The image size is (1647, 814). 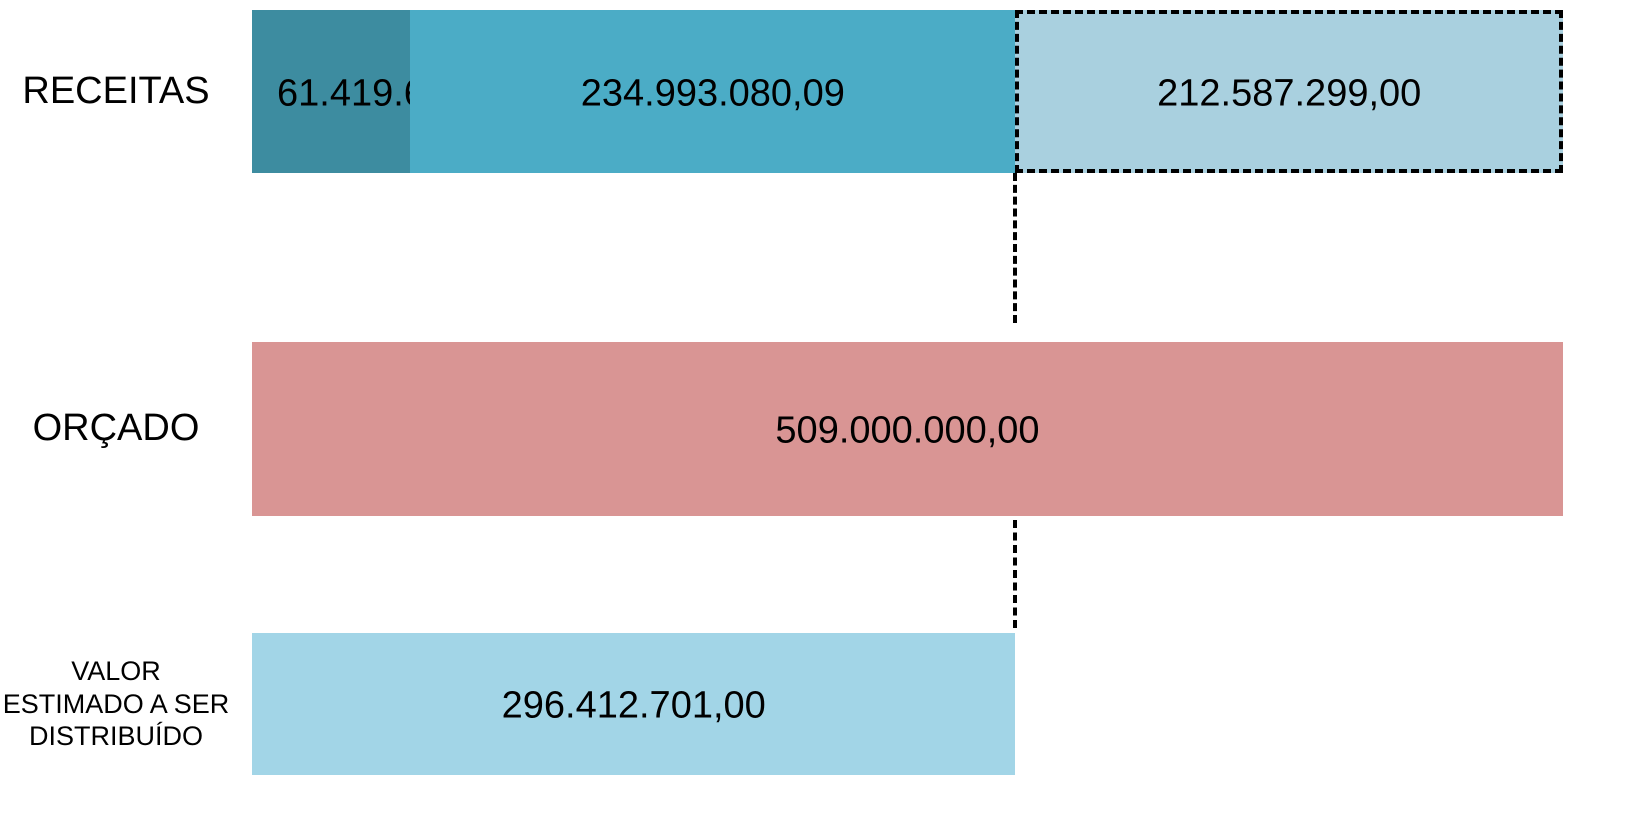 I want to click on category-label: ORÇADO, so click(x=116, y=428).